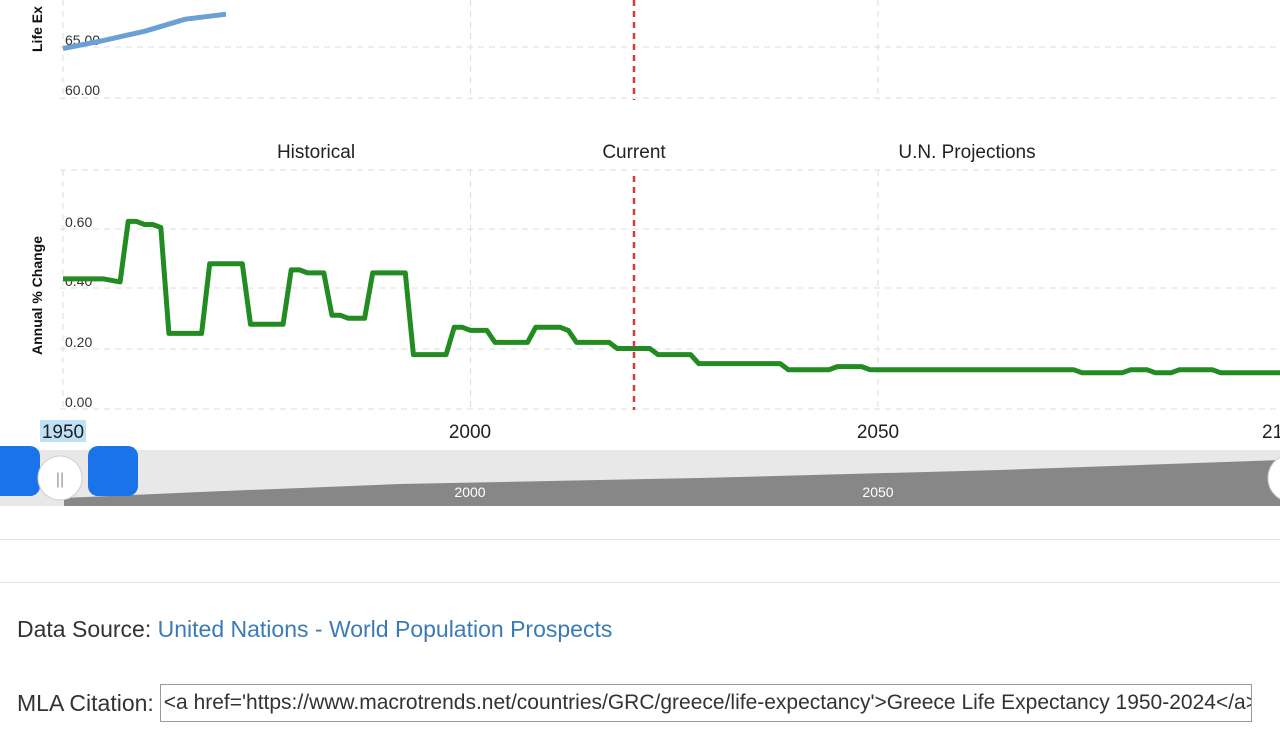 The height and width of the screenshot is (740, 1280). Describe the element at coordinates (144, 31) in the screenshot. I see `life-expectancy-series-line` at that location.